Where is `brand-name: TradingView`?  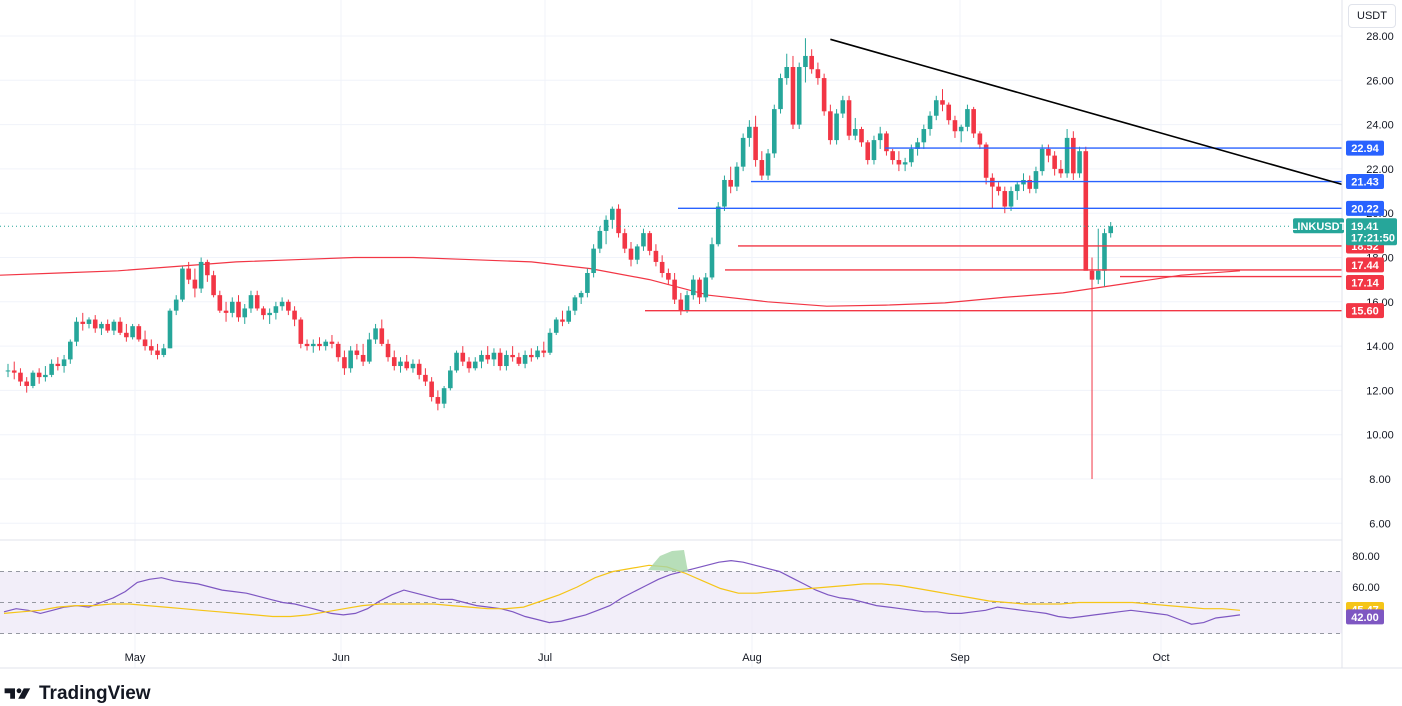
brand-name: TradingView is located at coordinates (95, 693).